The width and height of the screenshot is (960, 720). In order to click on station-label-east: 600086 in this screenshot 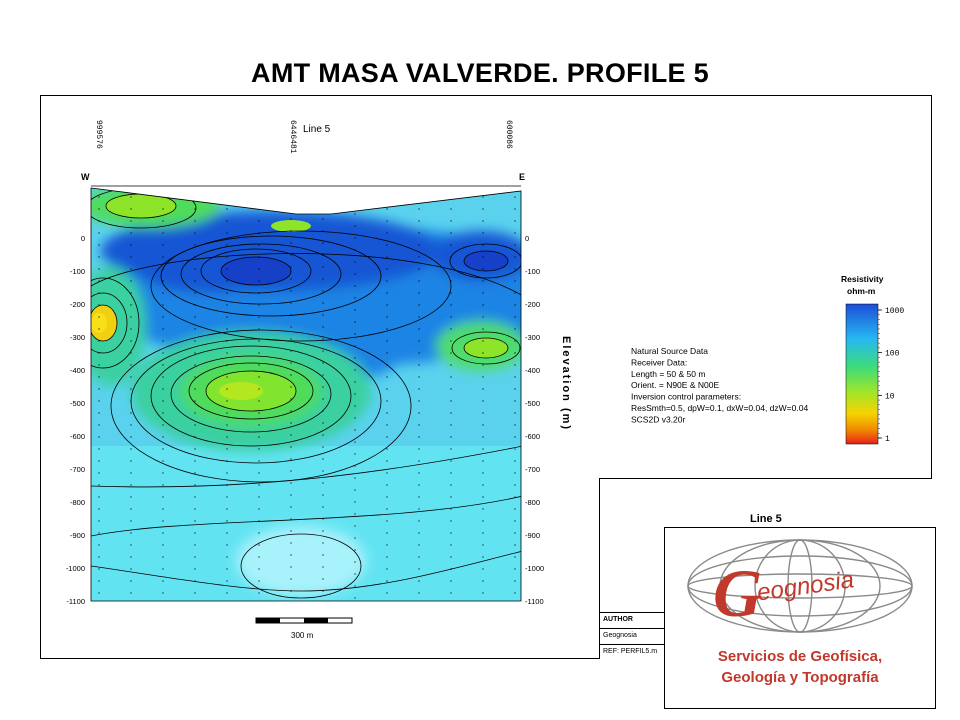, I will do `click(508, 134)`.